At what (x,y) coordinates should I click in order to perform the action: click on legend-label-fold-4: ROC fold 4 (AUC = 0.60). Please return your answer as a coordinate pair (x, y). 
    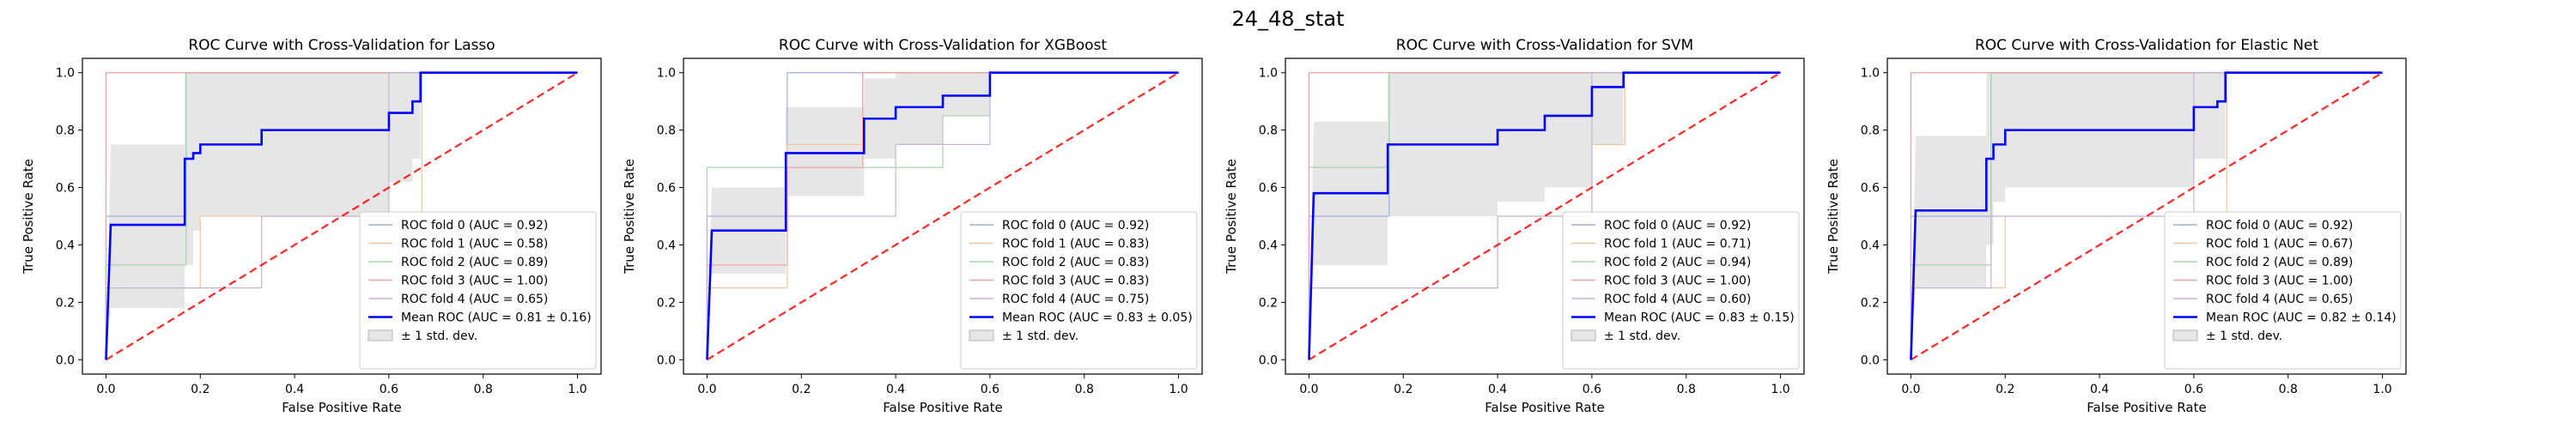
    Looking at the image, I should click on (1678, 299).